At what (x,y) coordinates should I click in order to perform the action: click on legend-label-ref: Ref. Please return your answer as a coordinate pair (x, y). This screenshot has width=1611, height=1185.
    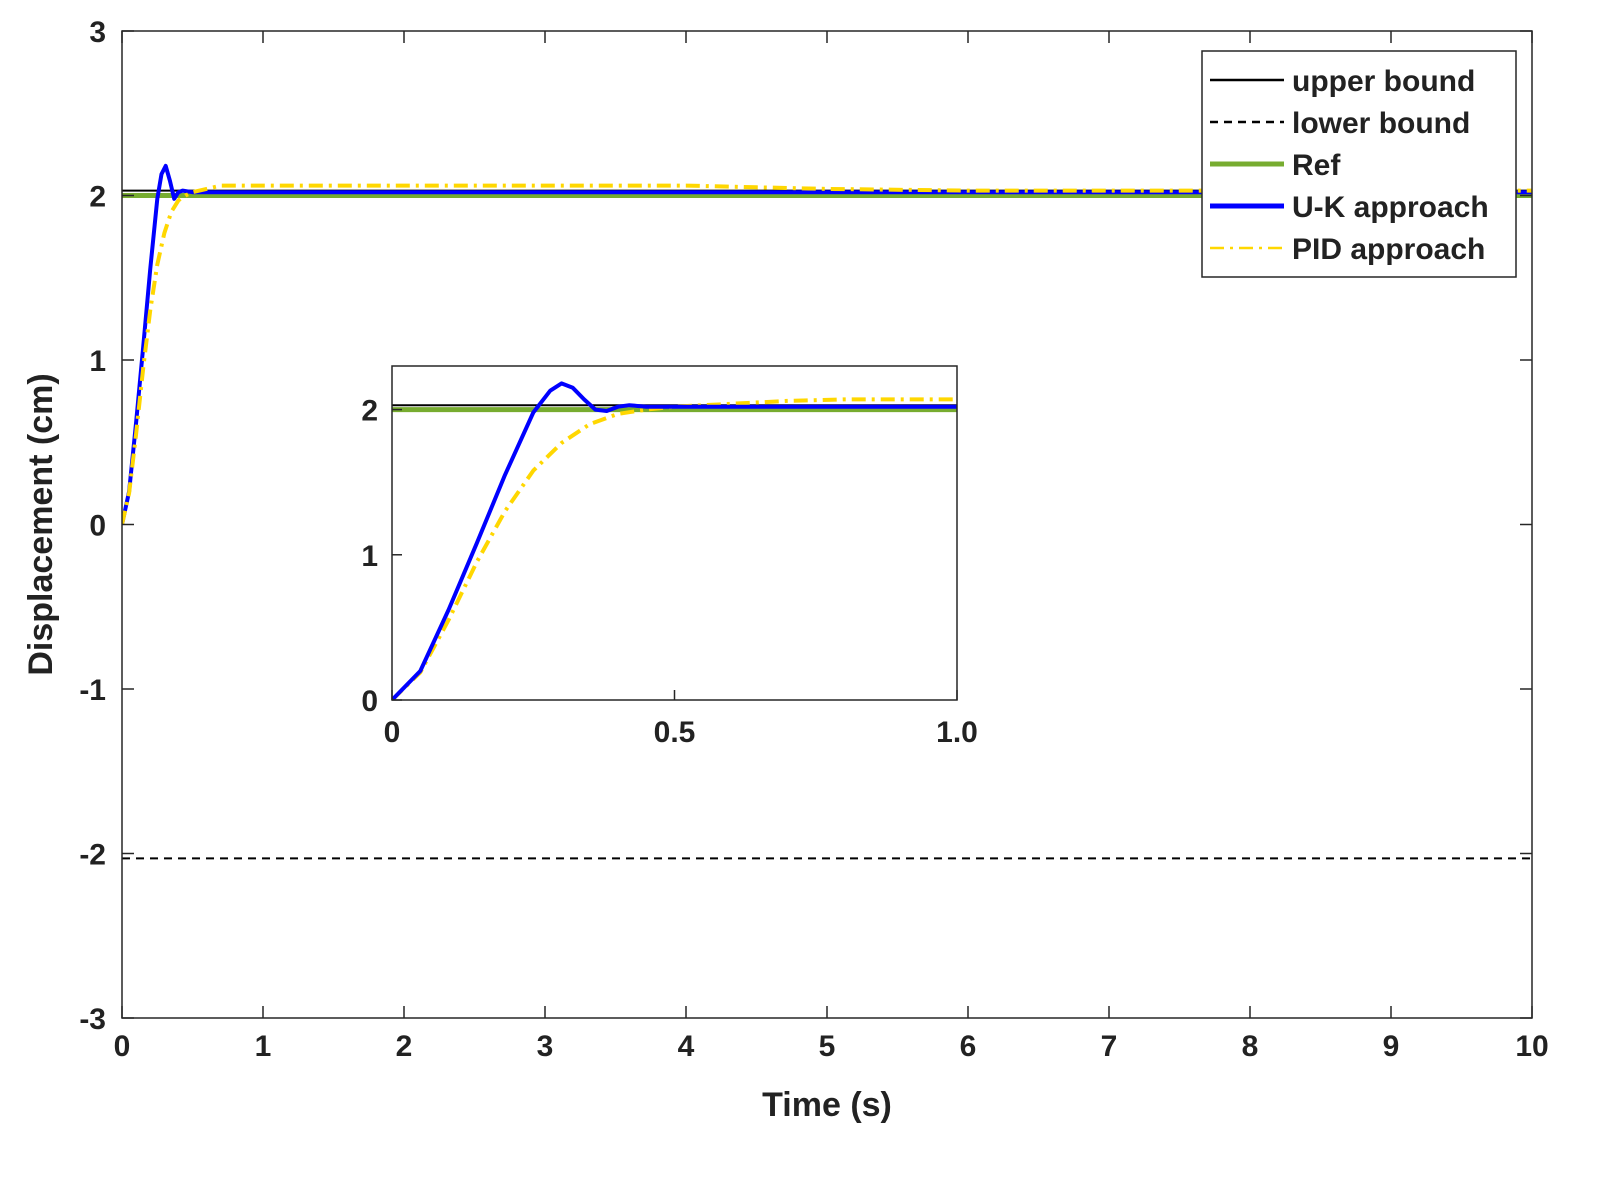
    Looking at the image, I should click on (1316, 165).